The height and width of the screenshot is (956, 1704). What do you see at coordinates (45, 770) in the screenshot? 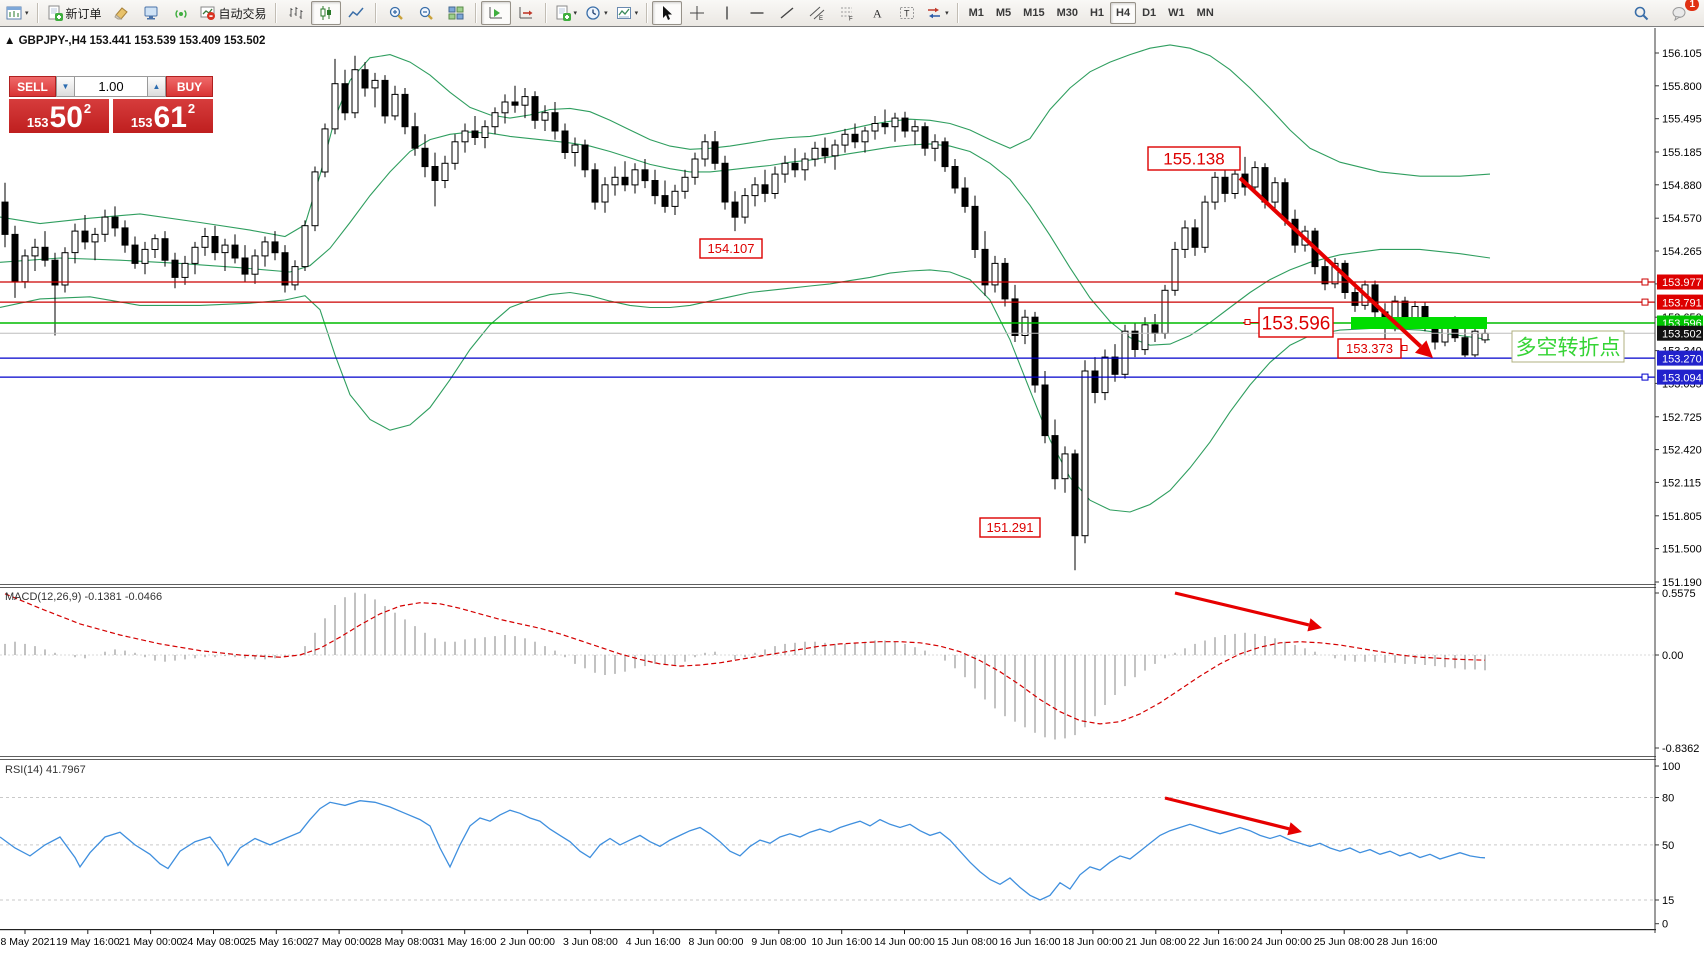
I see `svg-text: RSI(14) 41.7967` at bounding box center [45, 770].